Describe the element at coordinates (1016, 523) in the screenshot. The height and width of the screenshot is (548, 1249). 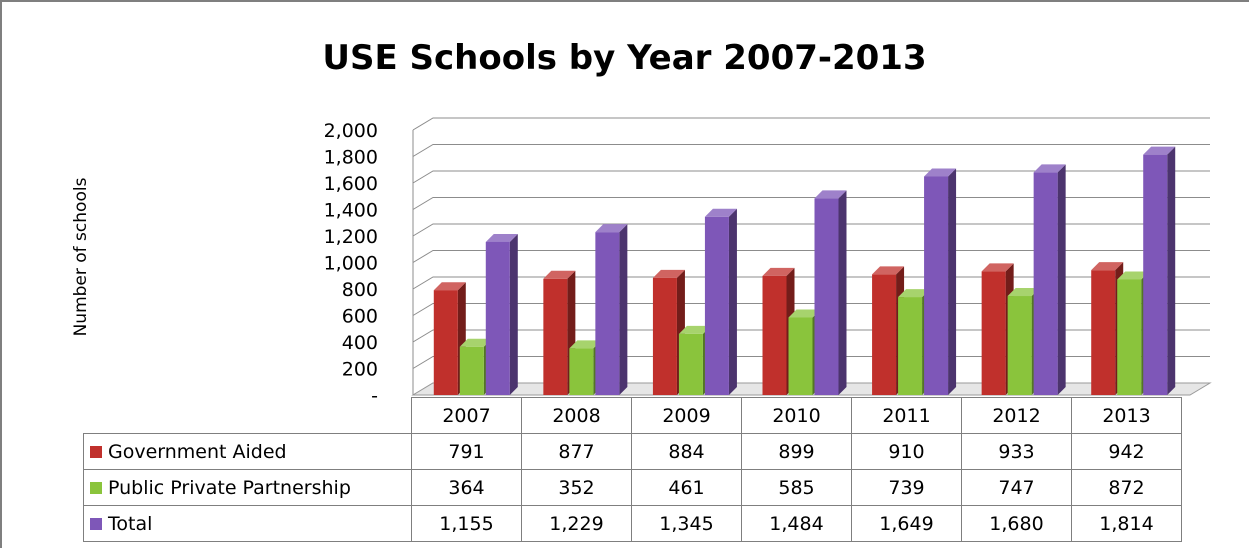
I see `data-label: 1,680` at that location.